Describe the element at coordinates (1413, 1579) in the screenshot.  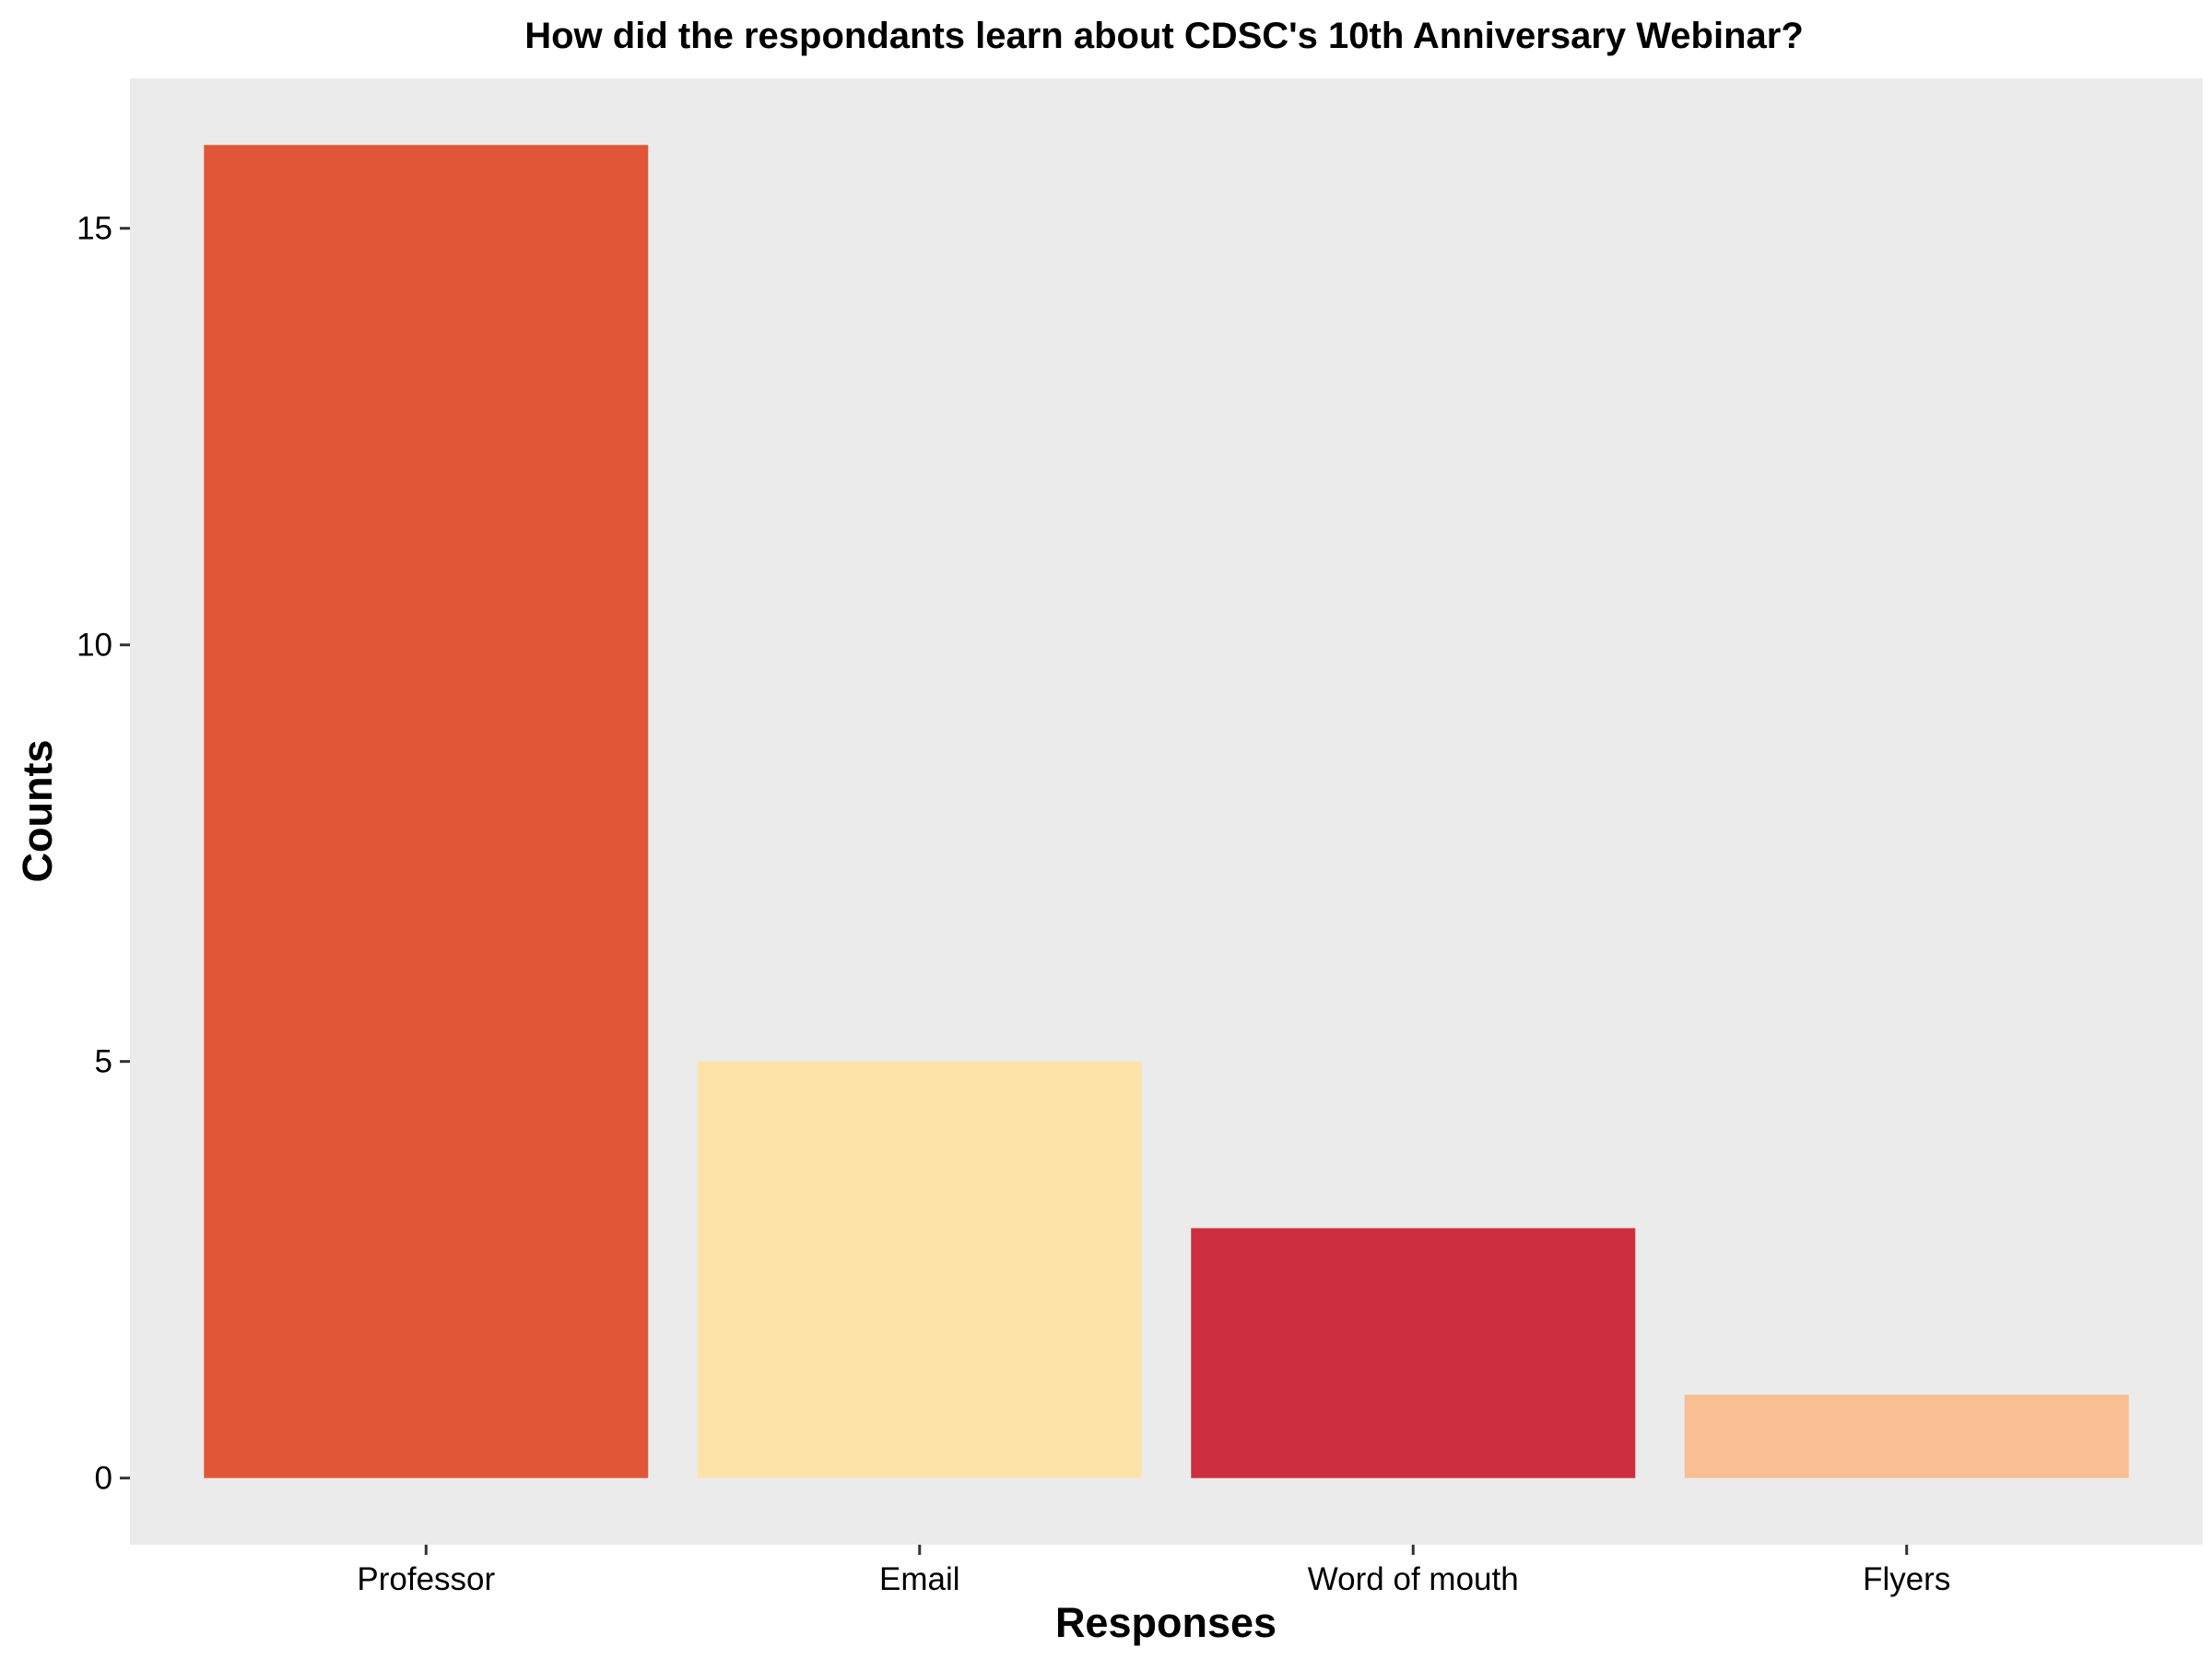
I see `x-tick-label-word-of-mouth: Word of mouth` at that location.